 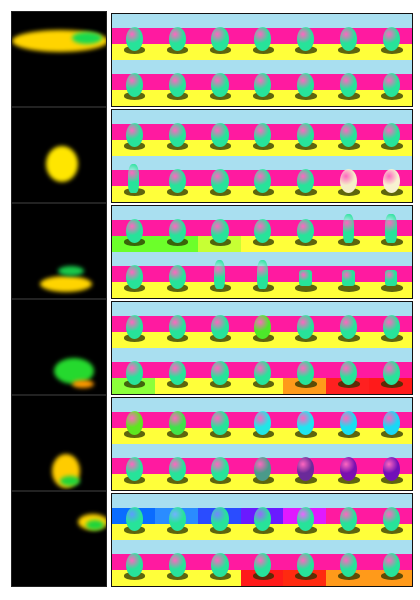 What do you see at coordinates (349, 288) in the screenshot?
I see `object-shadow` at bounding box center [349, 288].